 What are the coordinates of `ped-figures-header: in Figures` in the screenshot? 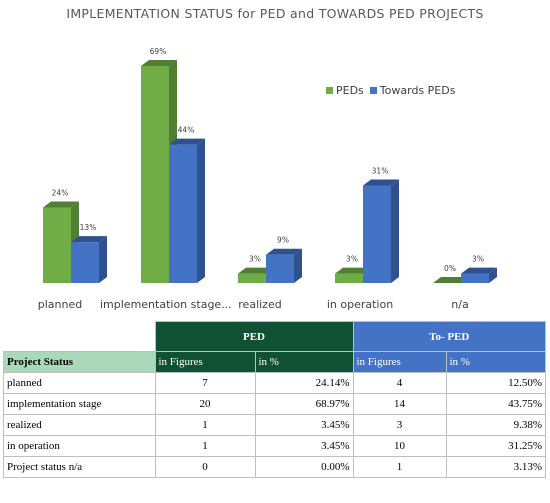 It's located at (205, 362).